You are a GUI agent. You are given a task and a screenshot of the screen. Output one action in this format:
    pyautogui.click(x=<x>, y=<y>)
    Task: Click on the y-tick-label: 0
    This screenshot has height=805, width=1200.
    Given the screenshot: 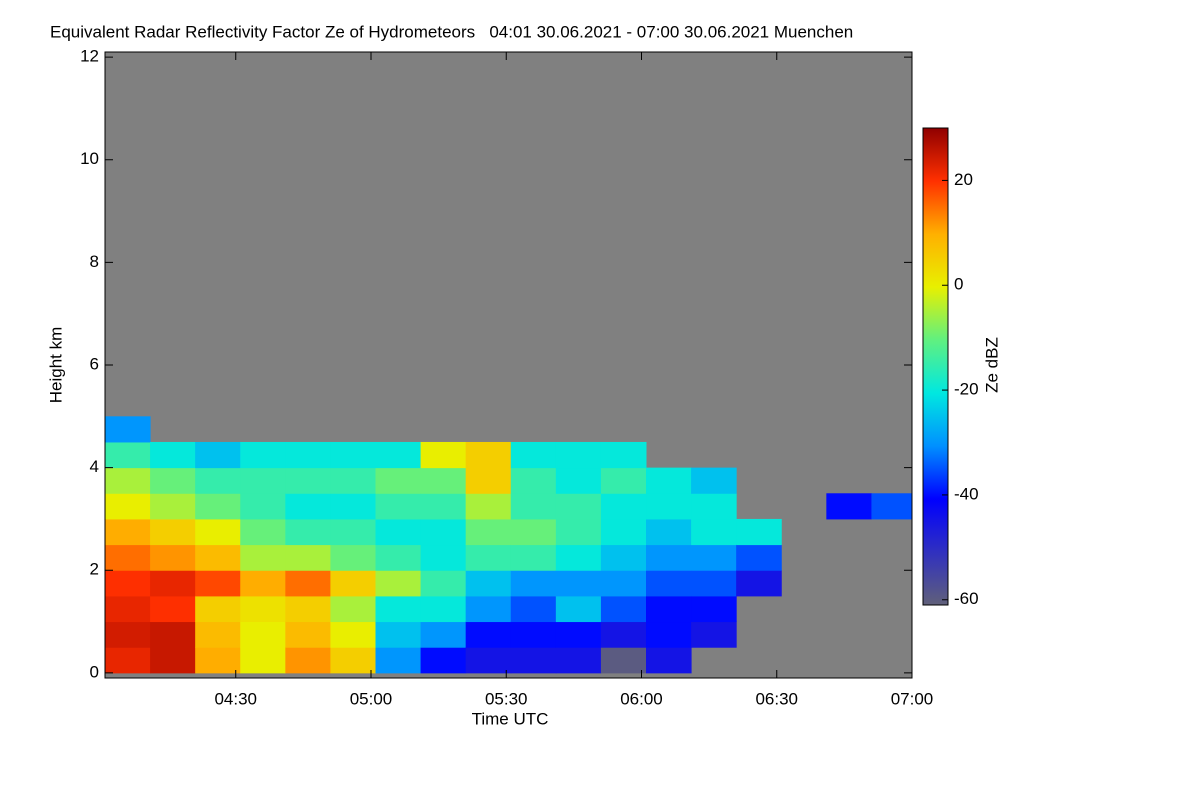 What is the action you would take?
    pyautogui.click(x=94, y=671)
    